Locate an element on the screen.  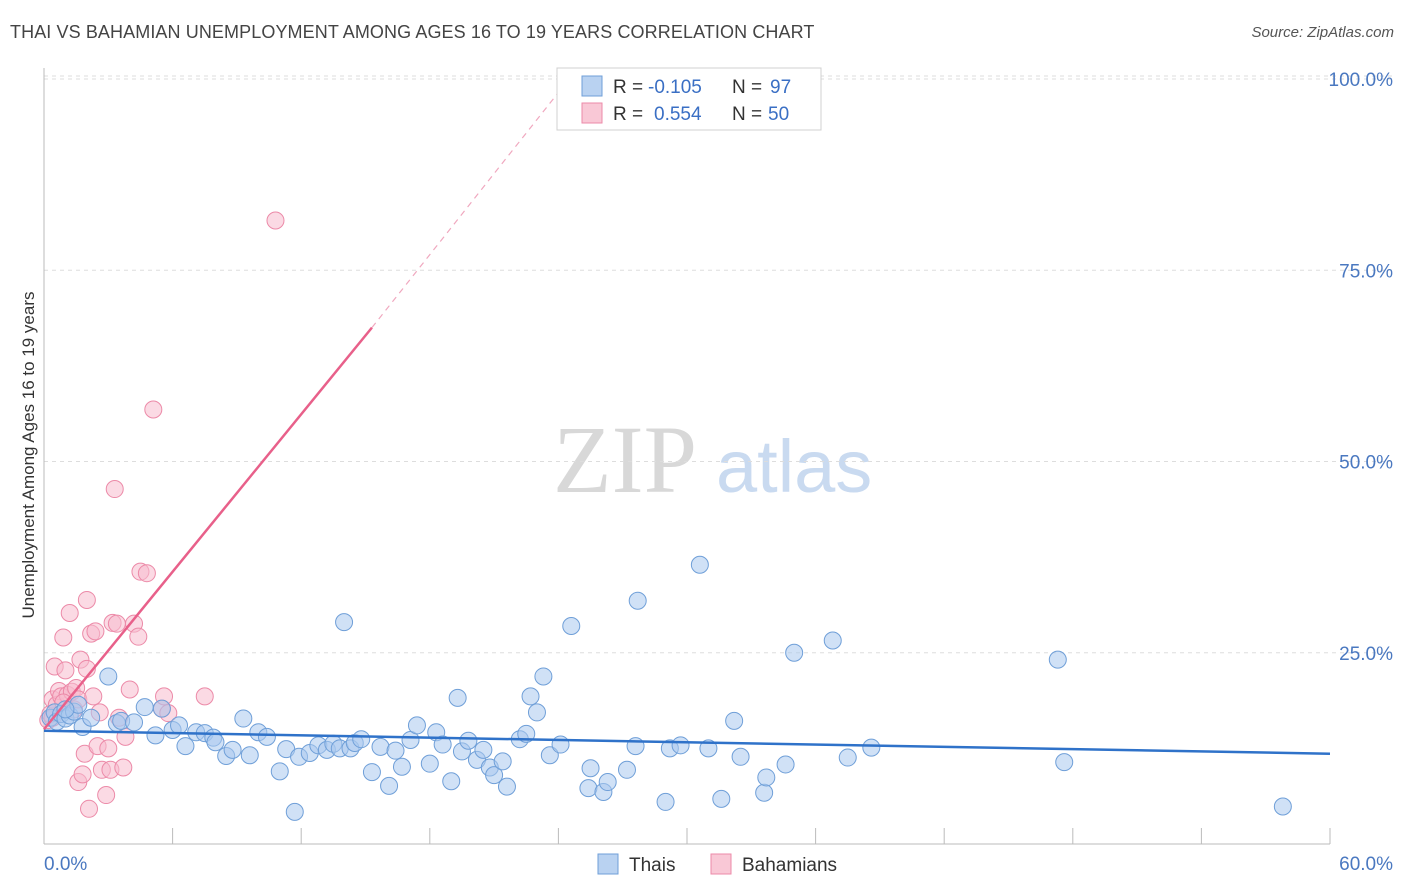
legend-n-label-thais: N = is located at coordinates (747, 87).